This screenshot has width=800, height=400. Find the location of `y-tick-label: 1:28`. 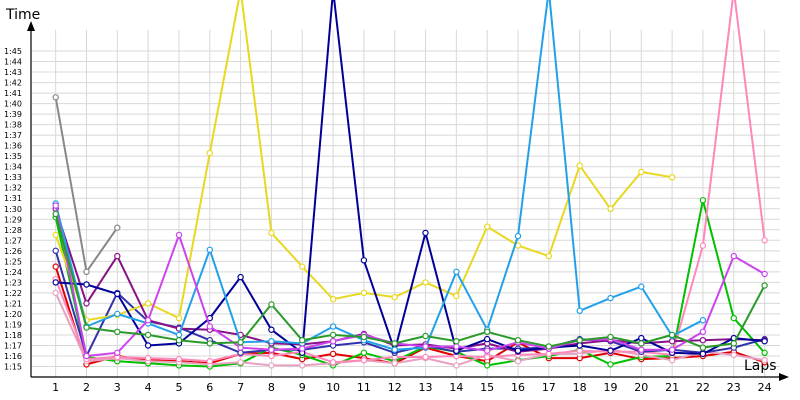

y-tick-label: 1:28 is located at coordinates (13, 230).